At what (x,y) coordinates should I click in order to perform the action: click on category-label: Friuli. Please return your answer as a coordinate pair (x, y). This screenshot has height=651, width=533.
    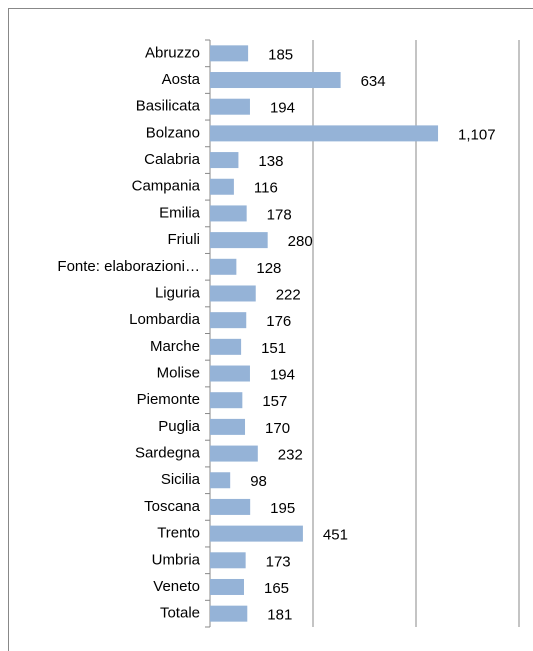
    Looking at the image, I should click on (184, 239).